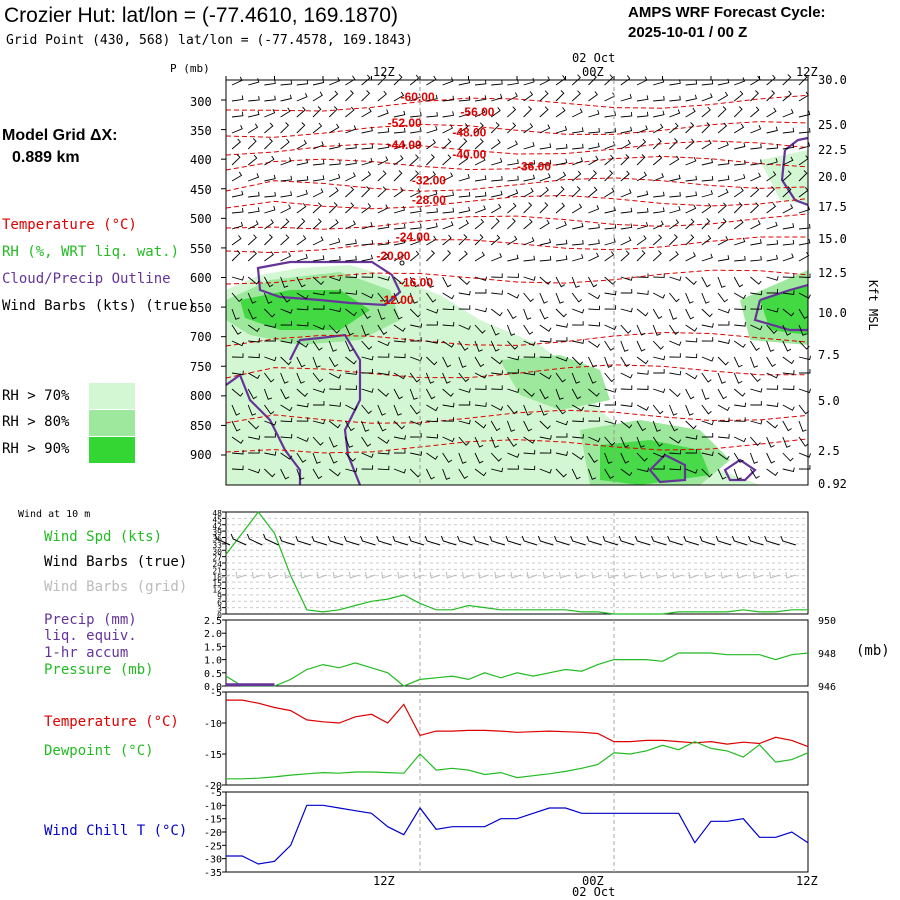  What do you see at coordinates (99, 670) in the screenshot?
I see `legend-pressure: Pressure (mb)` at bounding box center [99, 670].